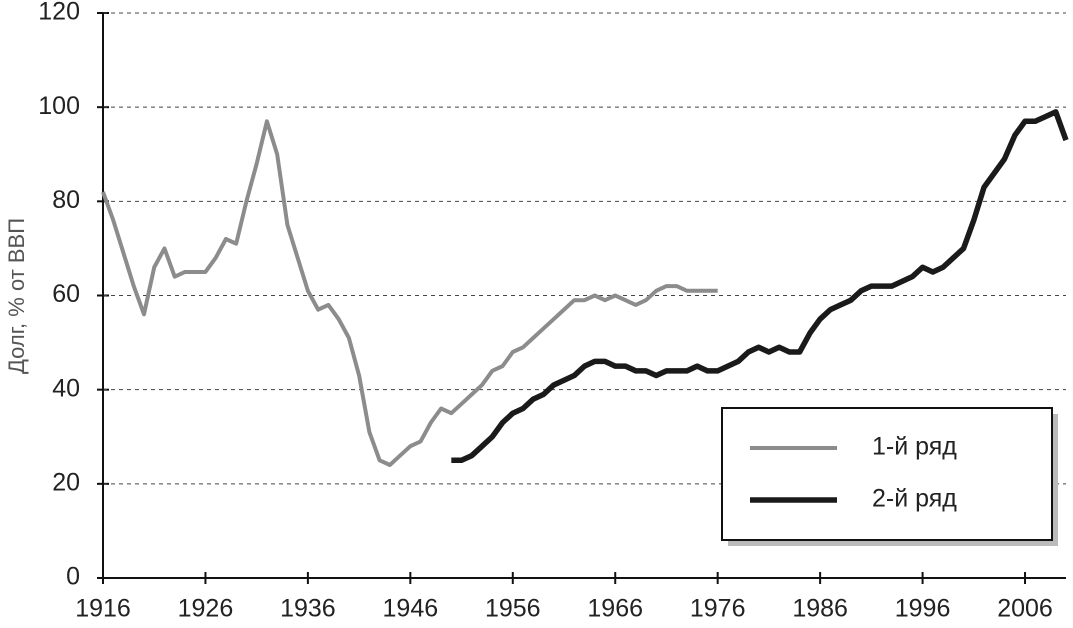 Image resolution: width=1073 pixels, height=628 pixels. What do you see at coordinates (103, 609) in the screenshot?
I see `x-tick-label: 1916` at bounding box center [103, 609].